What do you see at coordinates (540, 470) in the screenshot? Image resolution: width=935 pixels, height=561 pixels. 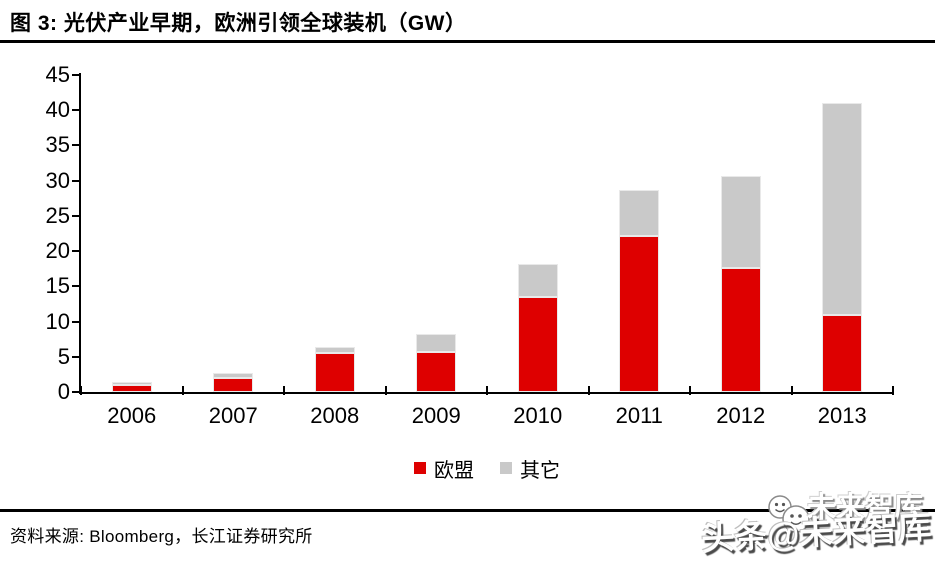 I see `legend-label-other: 其它` at bounding box center [540, 470].